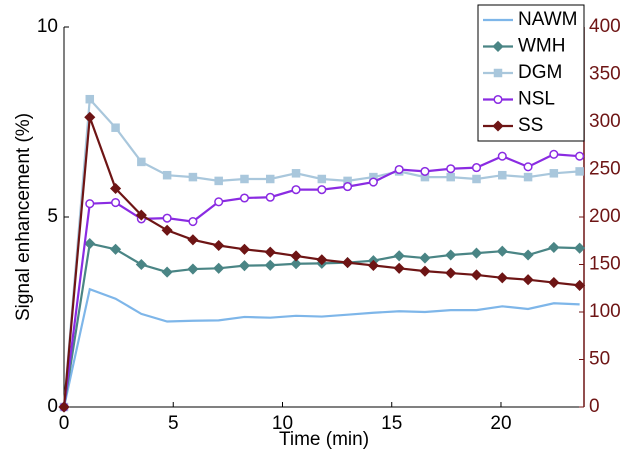  I want to click on y-tick-label: 5, so click(52, 216).